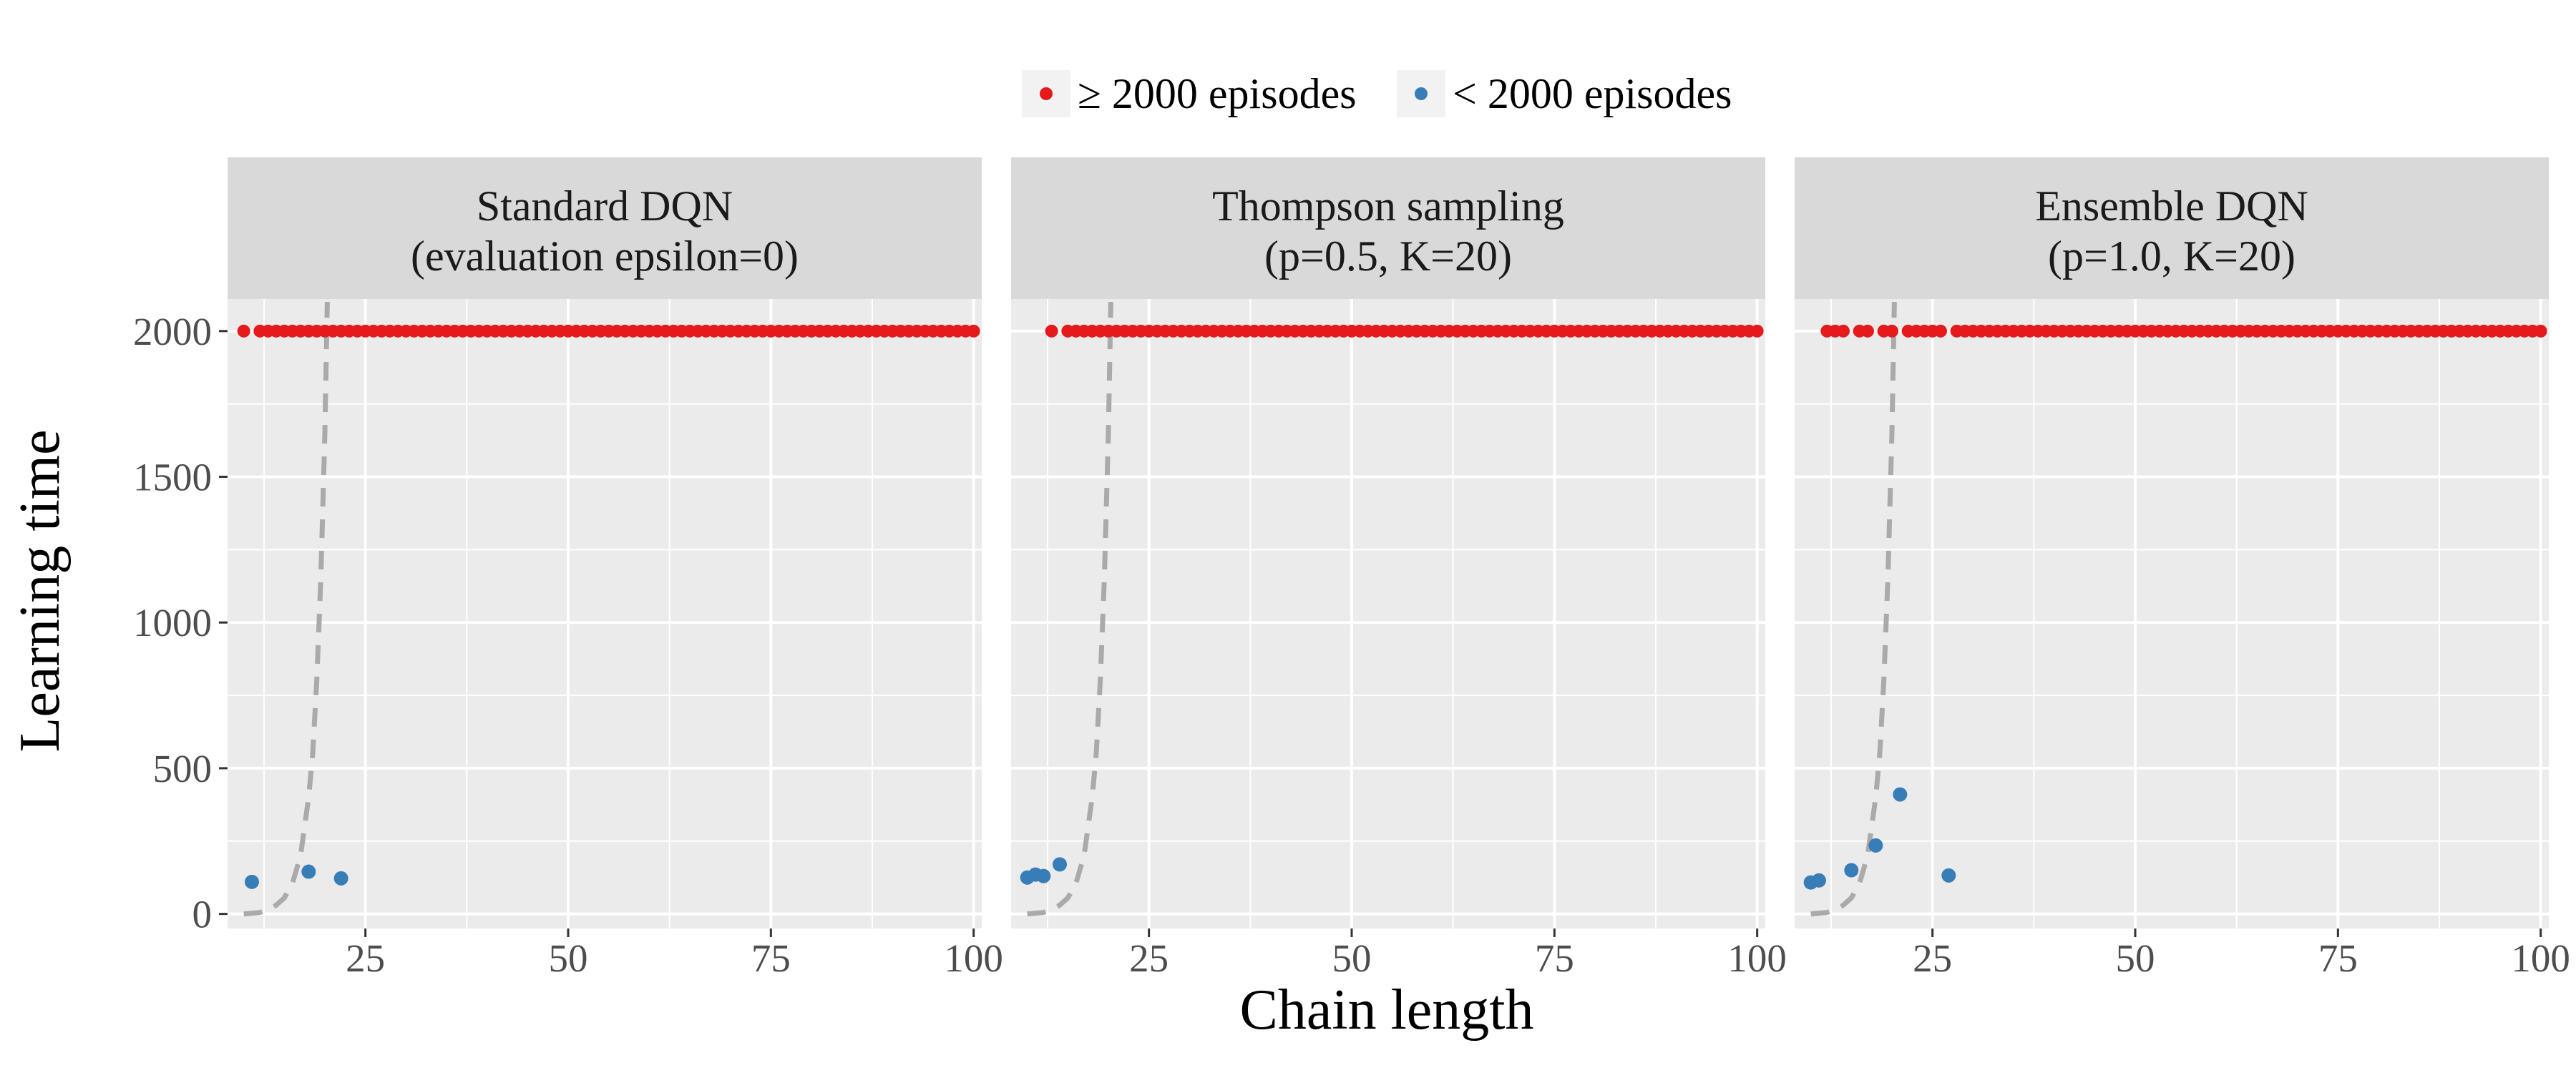  Describe the element at coordinates (1046, 93) in the screenshot. I see `legend-swatch-ge2000` at that location.